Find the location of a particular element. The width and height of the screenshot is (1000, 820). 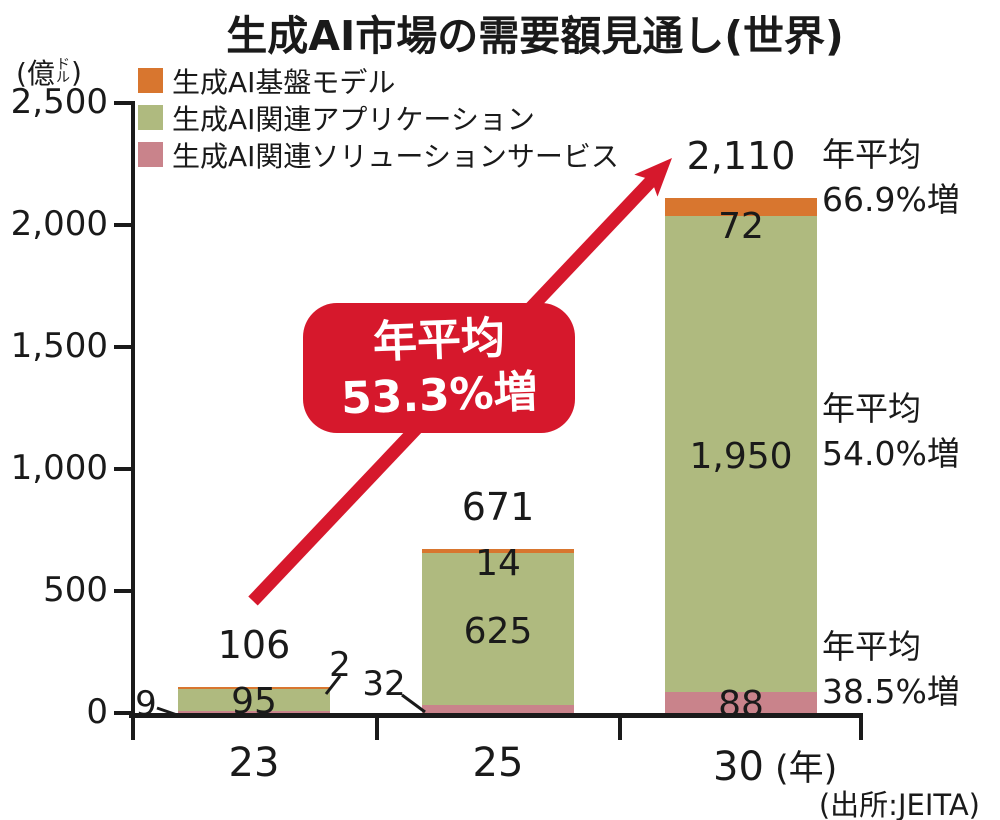

bar-total-label: 2,110 is located at coordinates (741, 156).